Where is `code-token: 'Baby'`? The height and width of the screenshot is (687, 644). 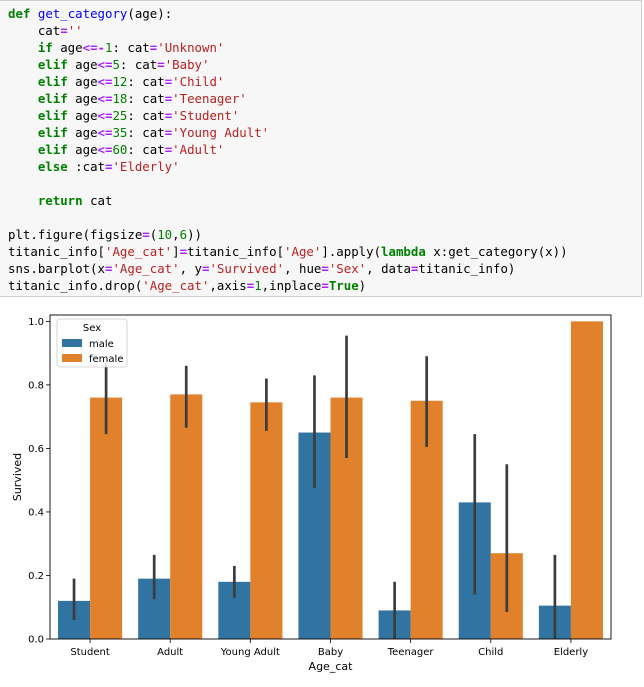
code-token: 'Baby' is located at coordinates (187, 64).